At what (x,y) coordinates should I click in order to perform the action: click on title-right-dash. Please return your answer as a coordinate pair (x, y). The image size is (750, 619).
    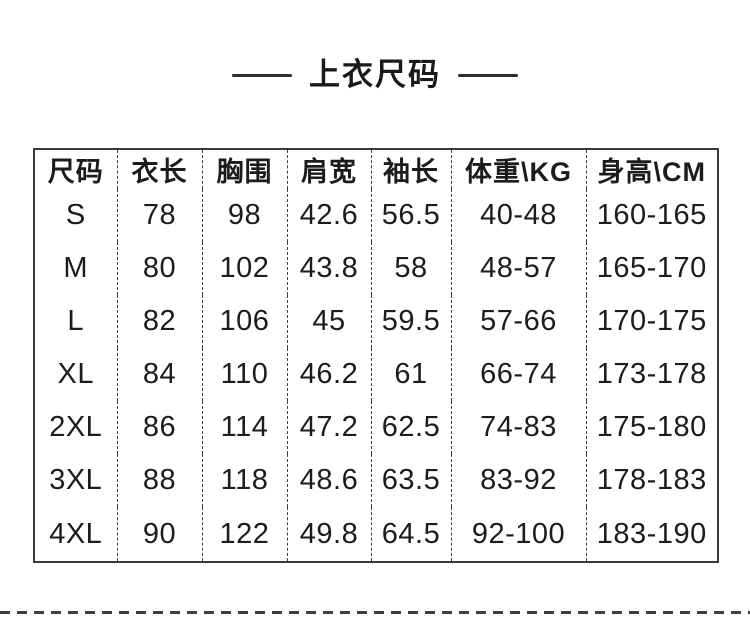
    Looking at the image, I should click on (488, 75).